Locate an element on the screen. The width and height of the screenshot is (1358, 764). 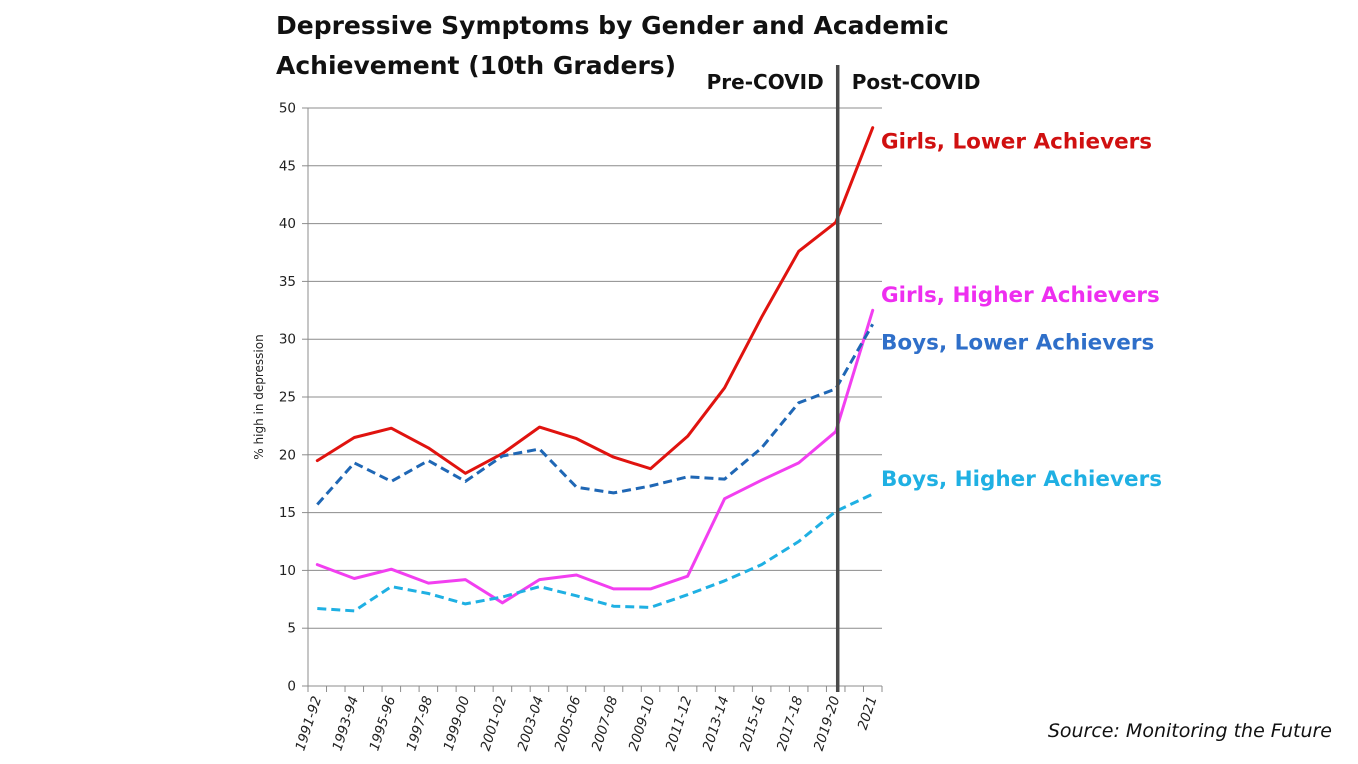
x-tick-label-2017-18: 2017-18 is located at coordinates (790, 723).